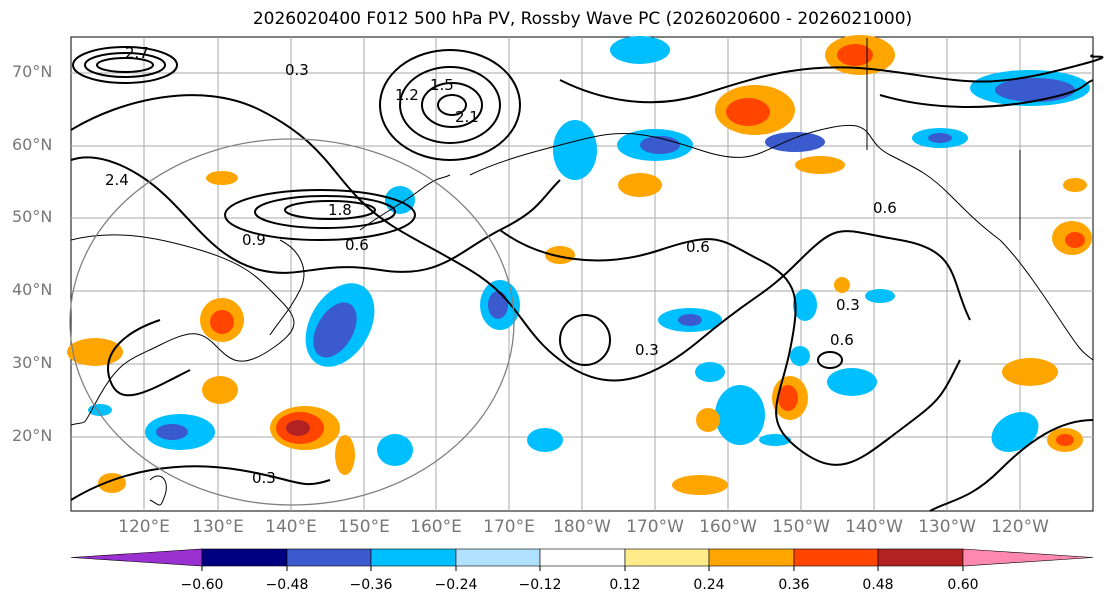  I want to click on lon-label: 150°E, so click(364, 527).